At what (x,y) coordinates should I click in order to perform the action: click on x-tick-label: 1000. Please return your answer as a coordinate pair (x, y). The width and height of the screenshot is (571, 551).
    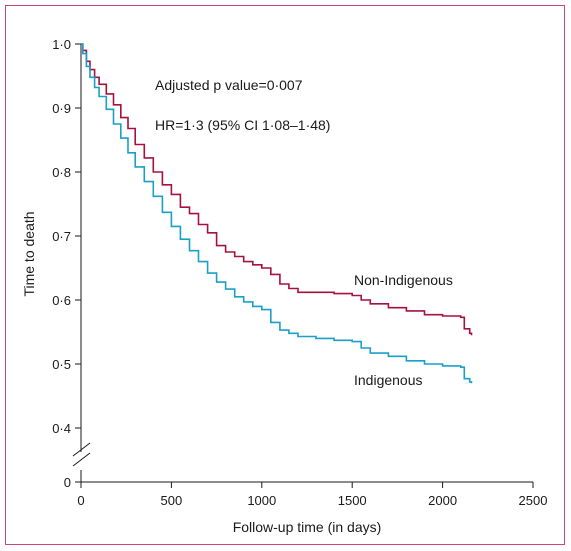
    Looking at the image, I should click on (261, 500).